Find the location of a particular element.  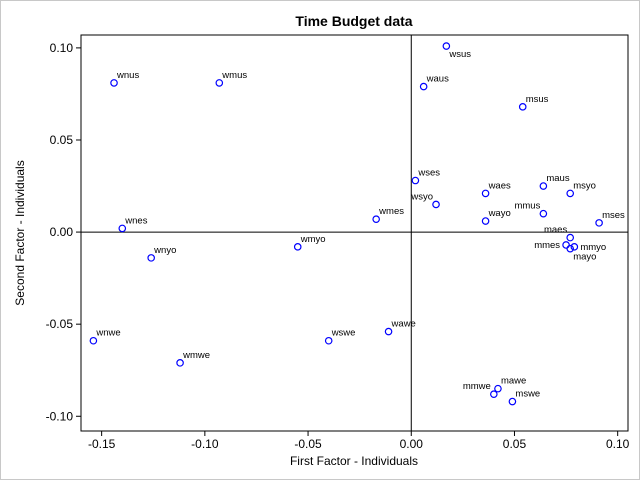

x-axis-label: First Factor - Individuals is located at coordinates (354, 461).